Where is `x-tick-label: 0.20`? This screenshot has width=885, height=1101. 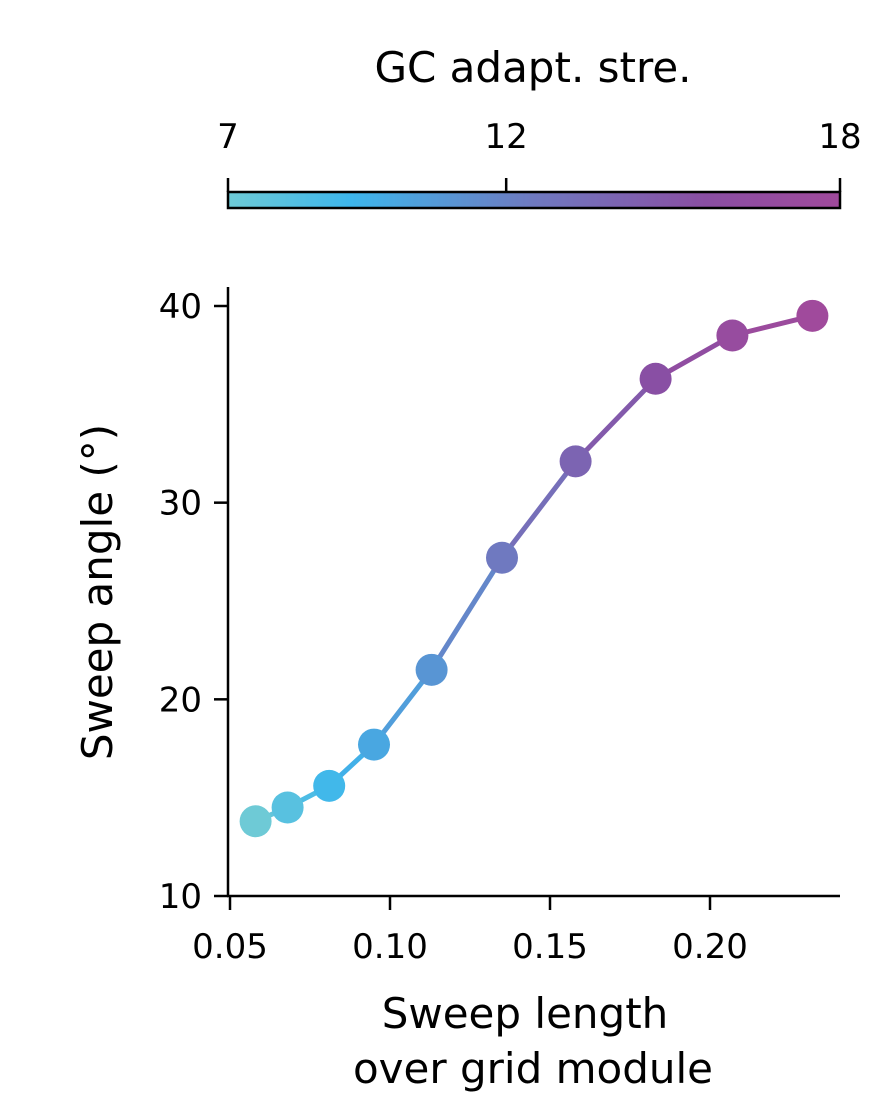
x-tick-label: 0.20 is located at coordinates (710, 947).